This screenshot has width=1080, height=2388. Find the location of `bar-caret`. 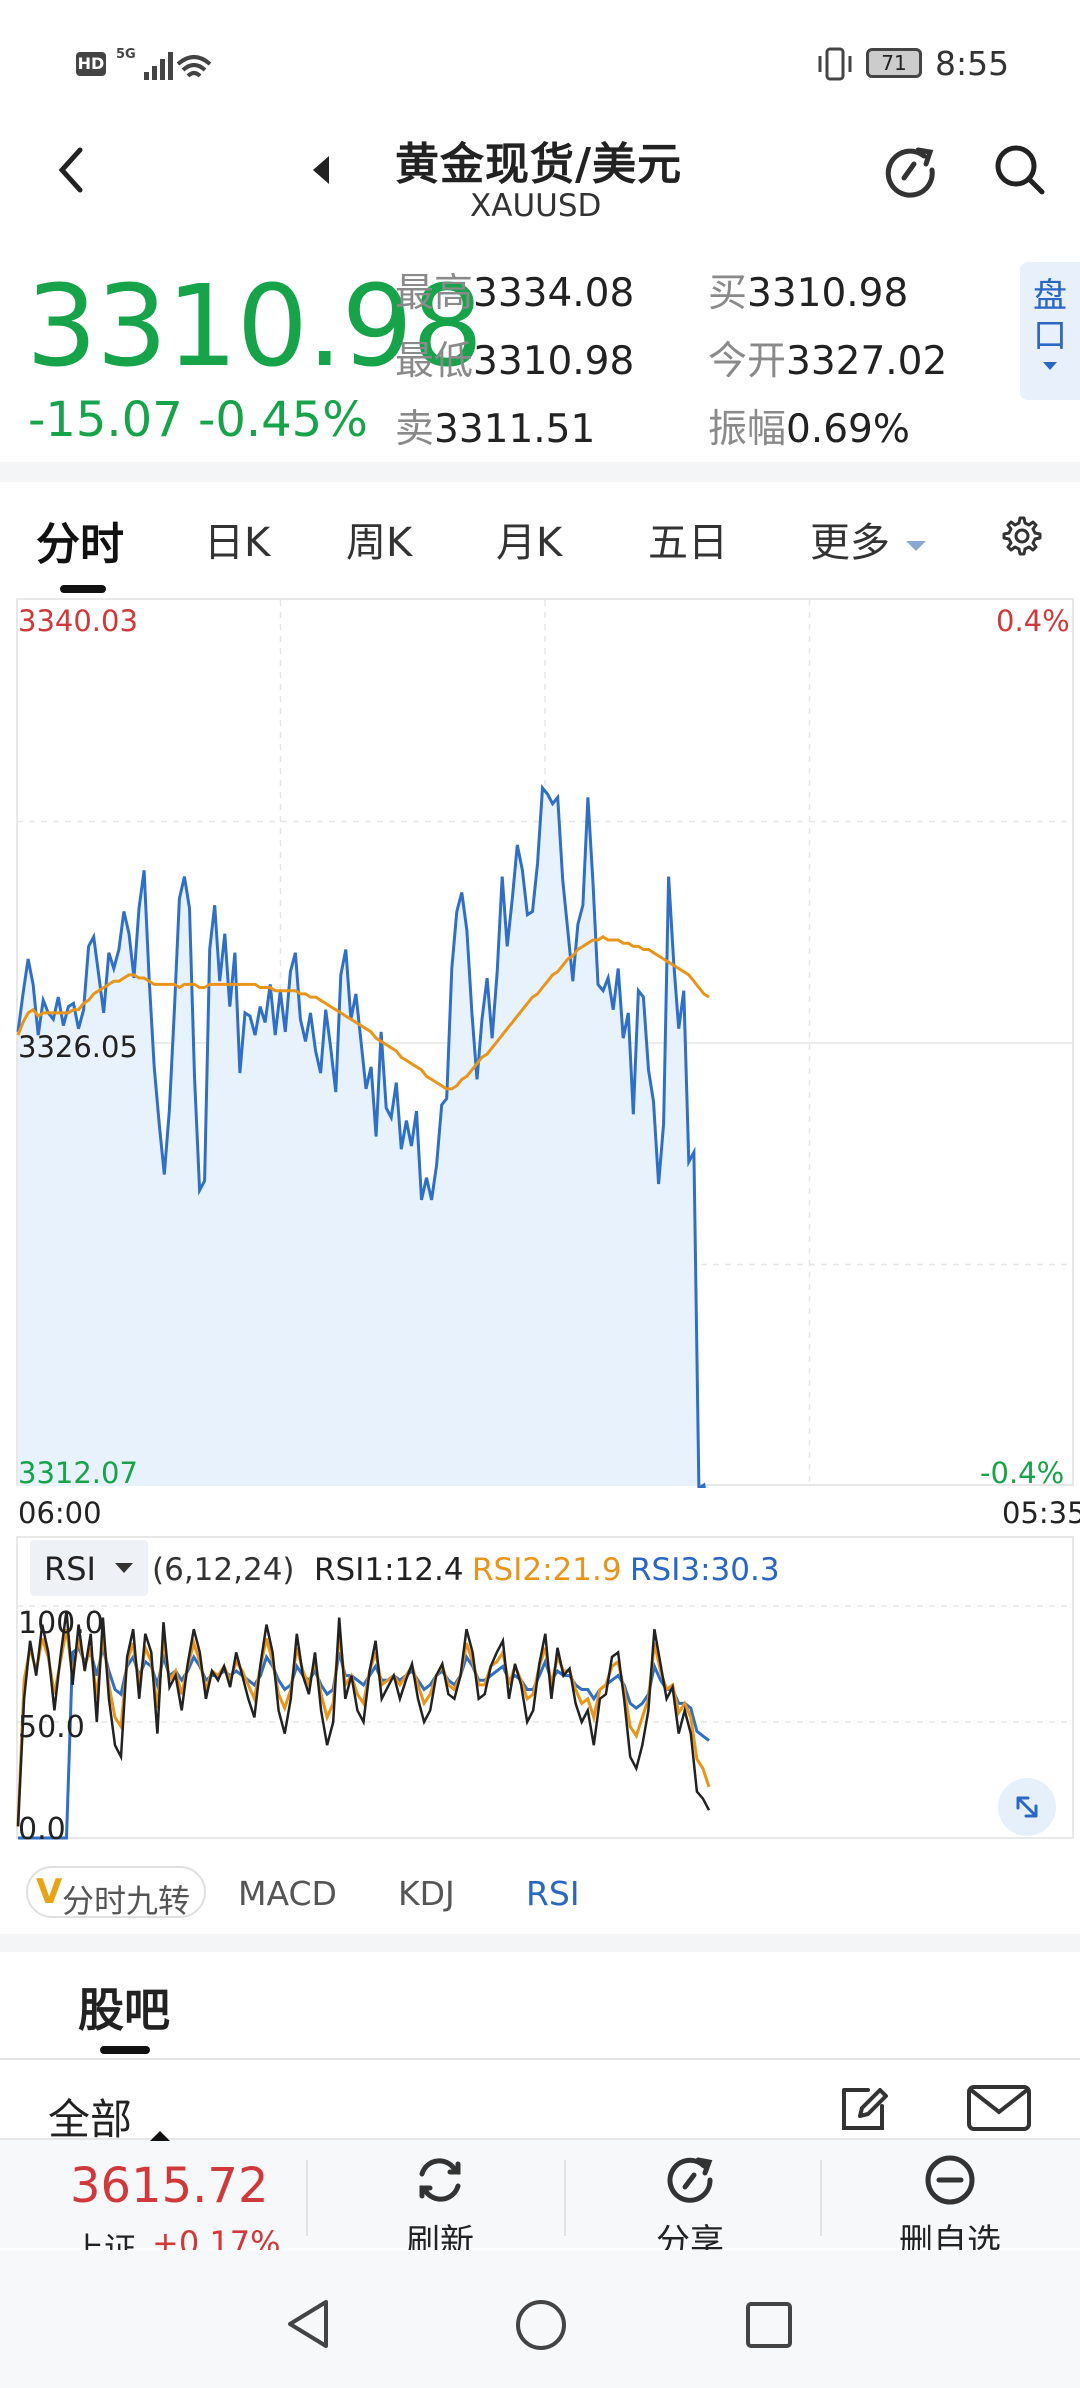

bar-caret is located at coordinates (160, 2137).